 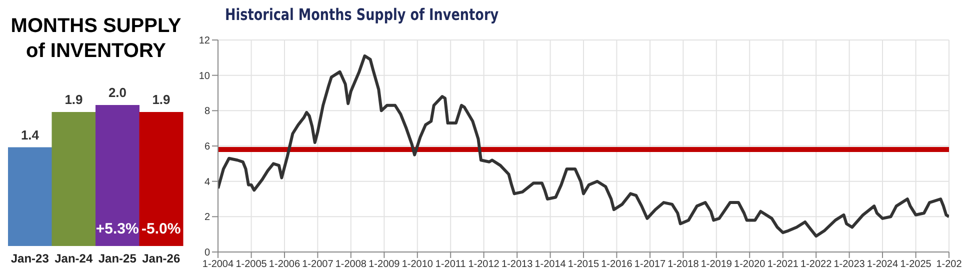 I want to click on data-label: 1.4, so click(x=30, y=134).